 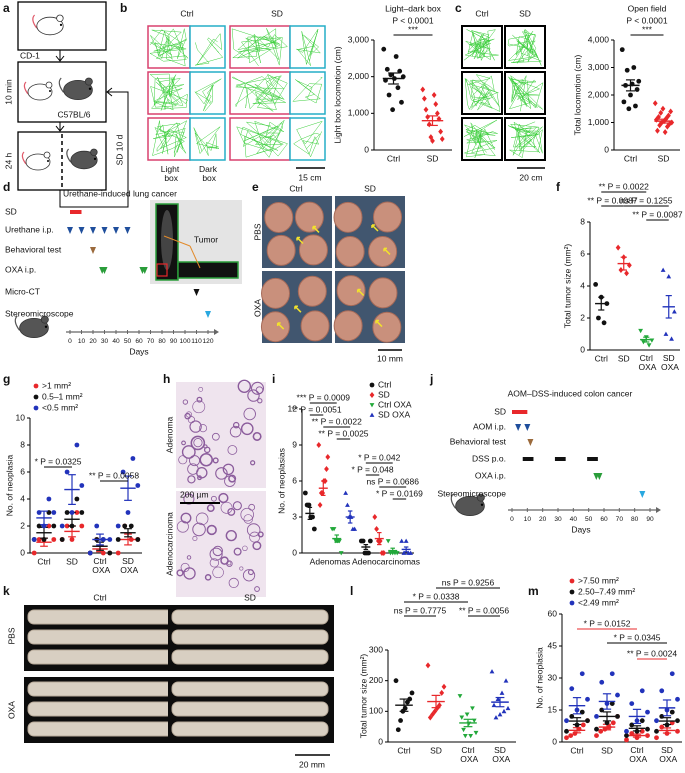 What do you see at coordinates (20, 269) in the screenshot?
I see `row-label: OXA i.p.` at bounding box center [20, 269].